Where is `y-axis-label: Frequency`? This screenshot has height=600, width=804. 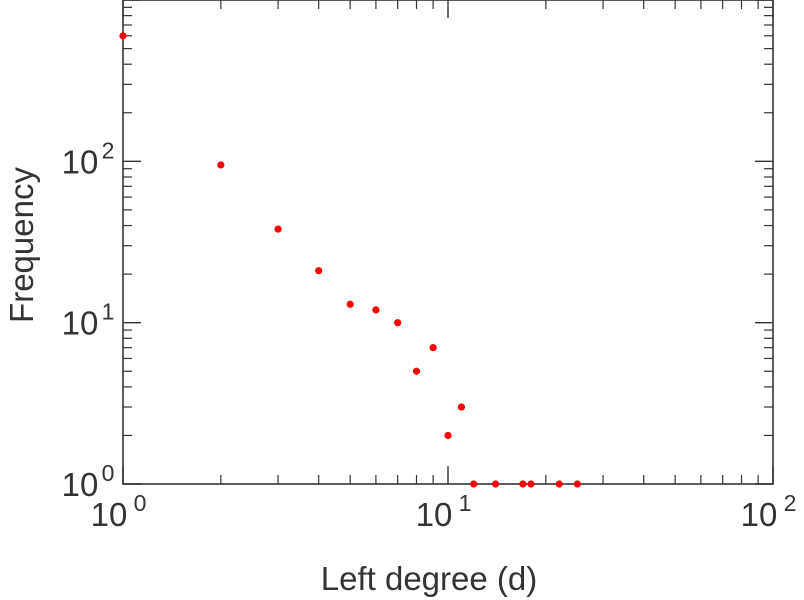
y-axis-label: Frequency is located at coordinates (21, 245).